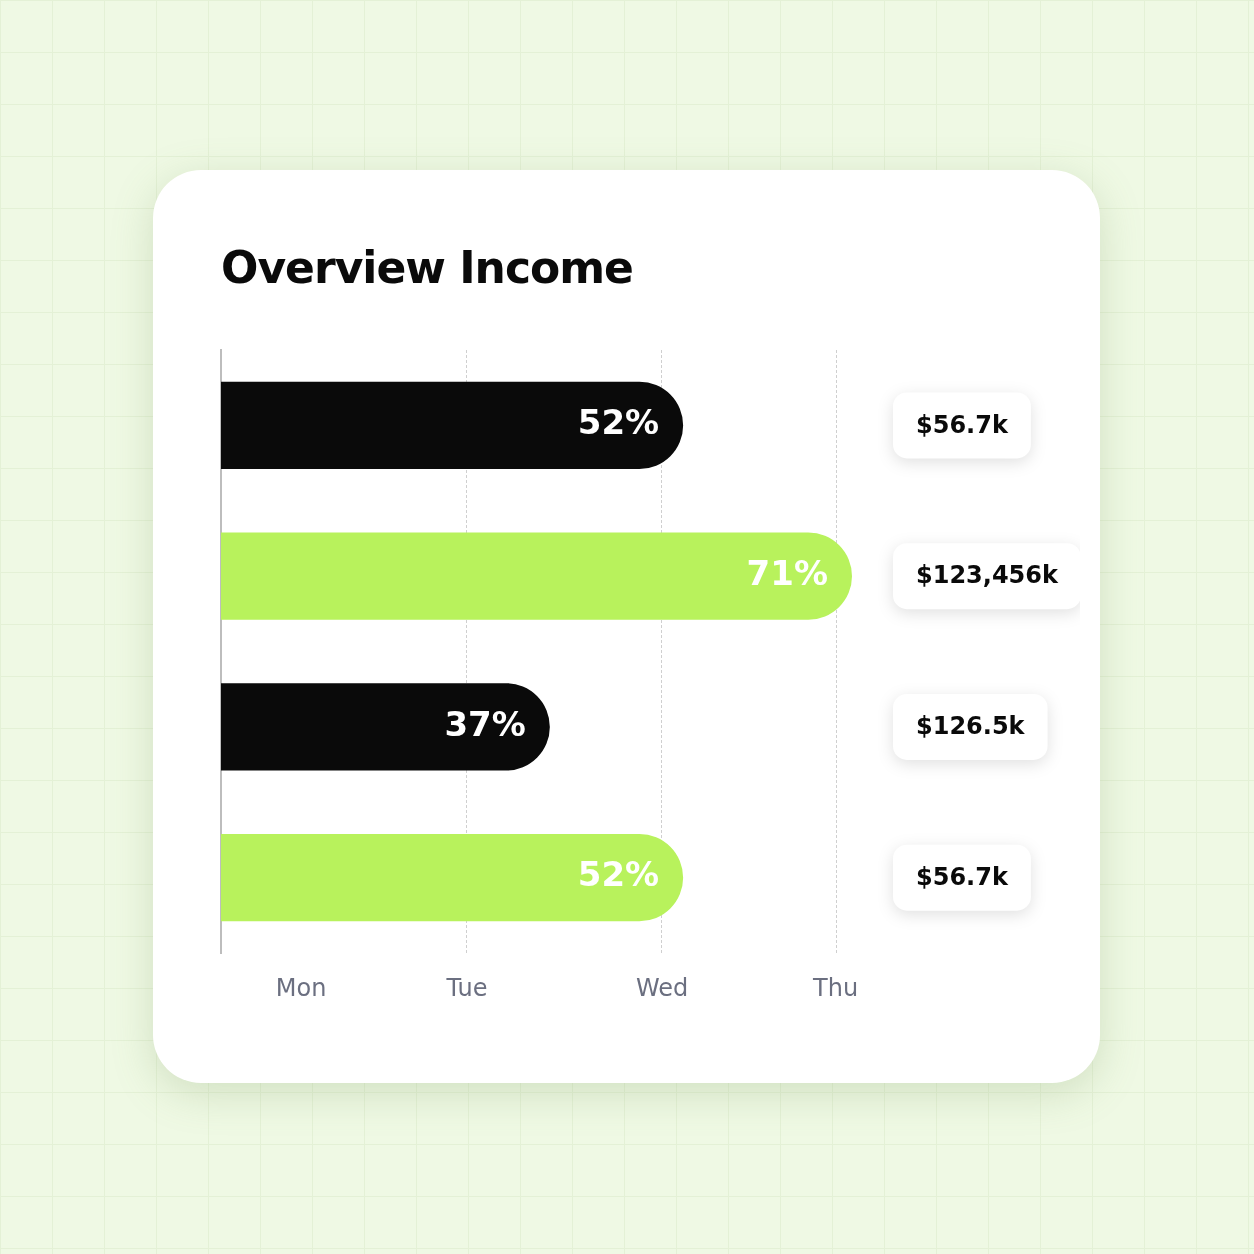 Image resolution: width=1254 pixels, height=1254 pixels. Describe the element at coordinates (662, 988) in the screenshot. I see `text: Wed` at that location.